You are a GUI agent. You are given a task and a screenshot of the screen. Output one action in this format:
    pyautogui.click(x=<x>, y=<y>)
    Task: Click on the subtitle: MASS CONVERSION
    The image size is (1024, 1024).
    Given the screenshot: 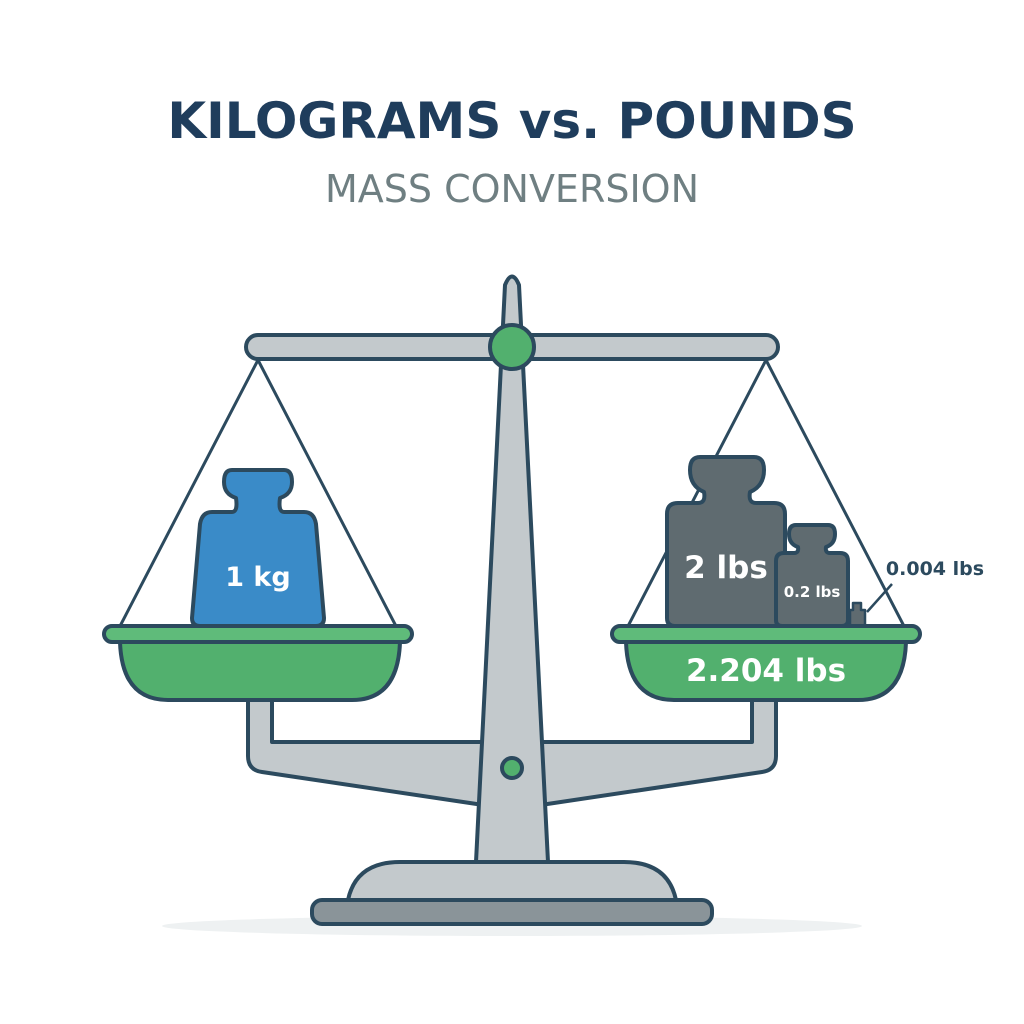 What is the action you would take?
    pyautogui.click(x=512, y=189)
    